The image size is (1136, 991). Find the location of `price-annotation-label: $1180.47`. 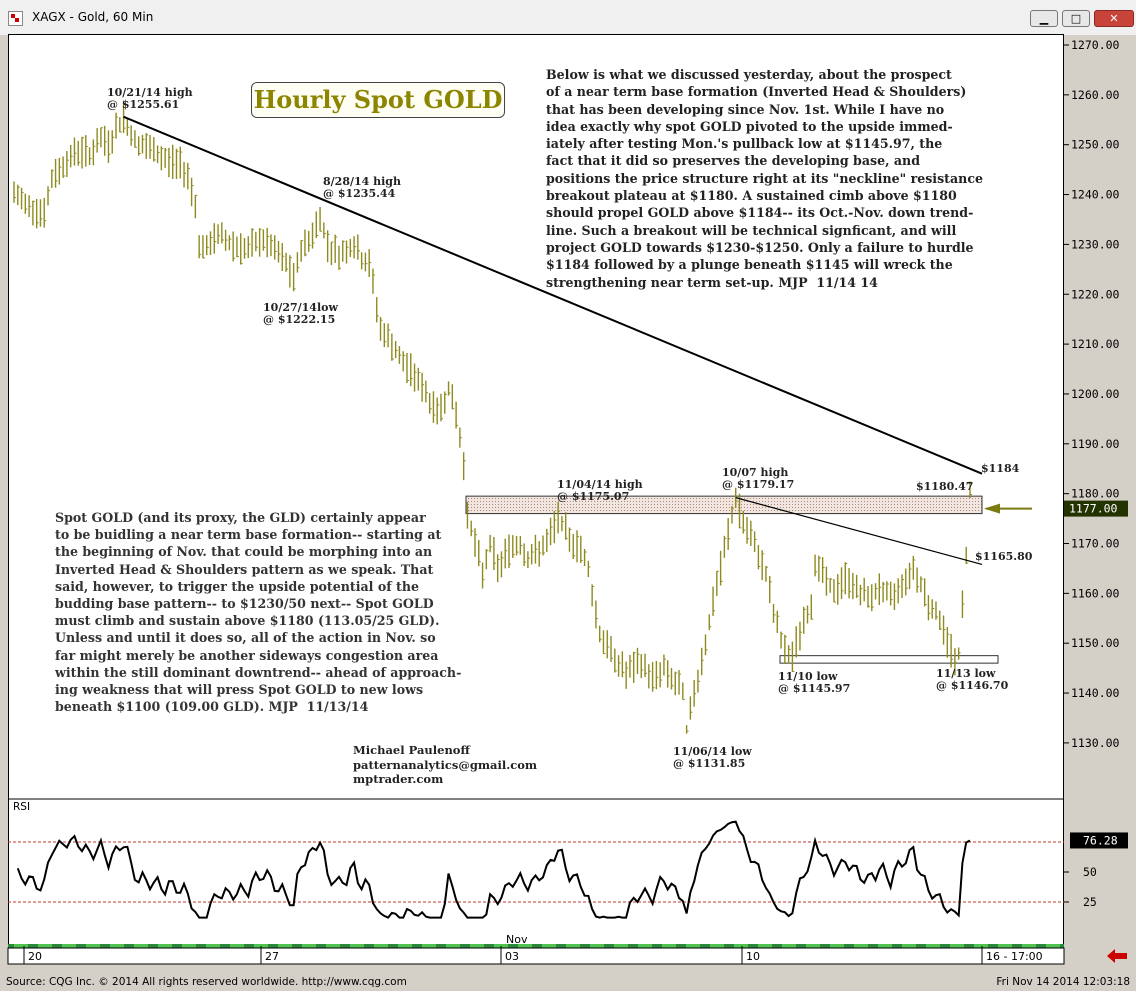

price-annotation-label: $1180.47 is located at coordinates (944, 486).